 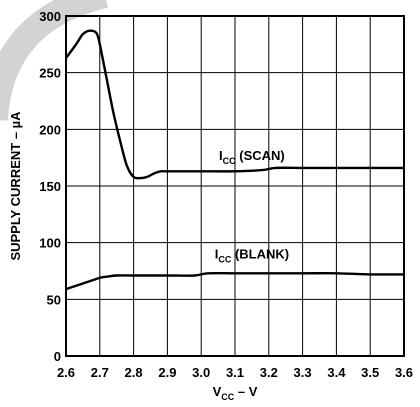 I want to click on x-axis-title-sub: CC, so click(x=227, y=397).